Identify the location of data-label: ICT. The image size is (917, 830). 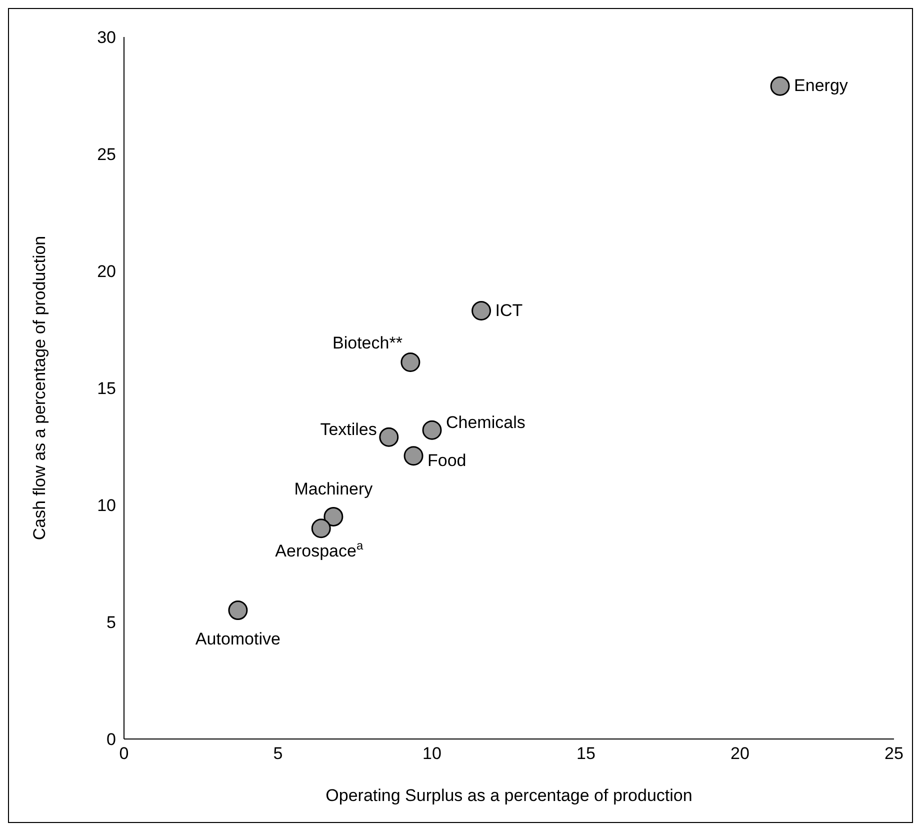
(509, 310).